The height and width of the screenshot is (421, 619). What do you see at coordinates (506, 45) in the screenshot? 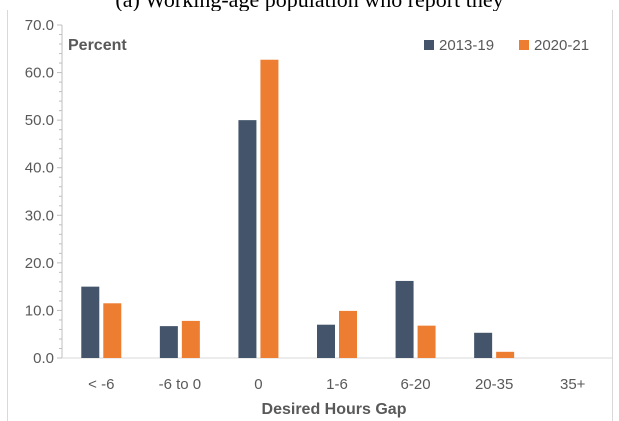
I see `legend: 2013-19 2020-21` at bounding box center [506, 45].